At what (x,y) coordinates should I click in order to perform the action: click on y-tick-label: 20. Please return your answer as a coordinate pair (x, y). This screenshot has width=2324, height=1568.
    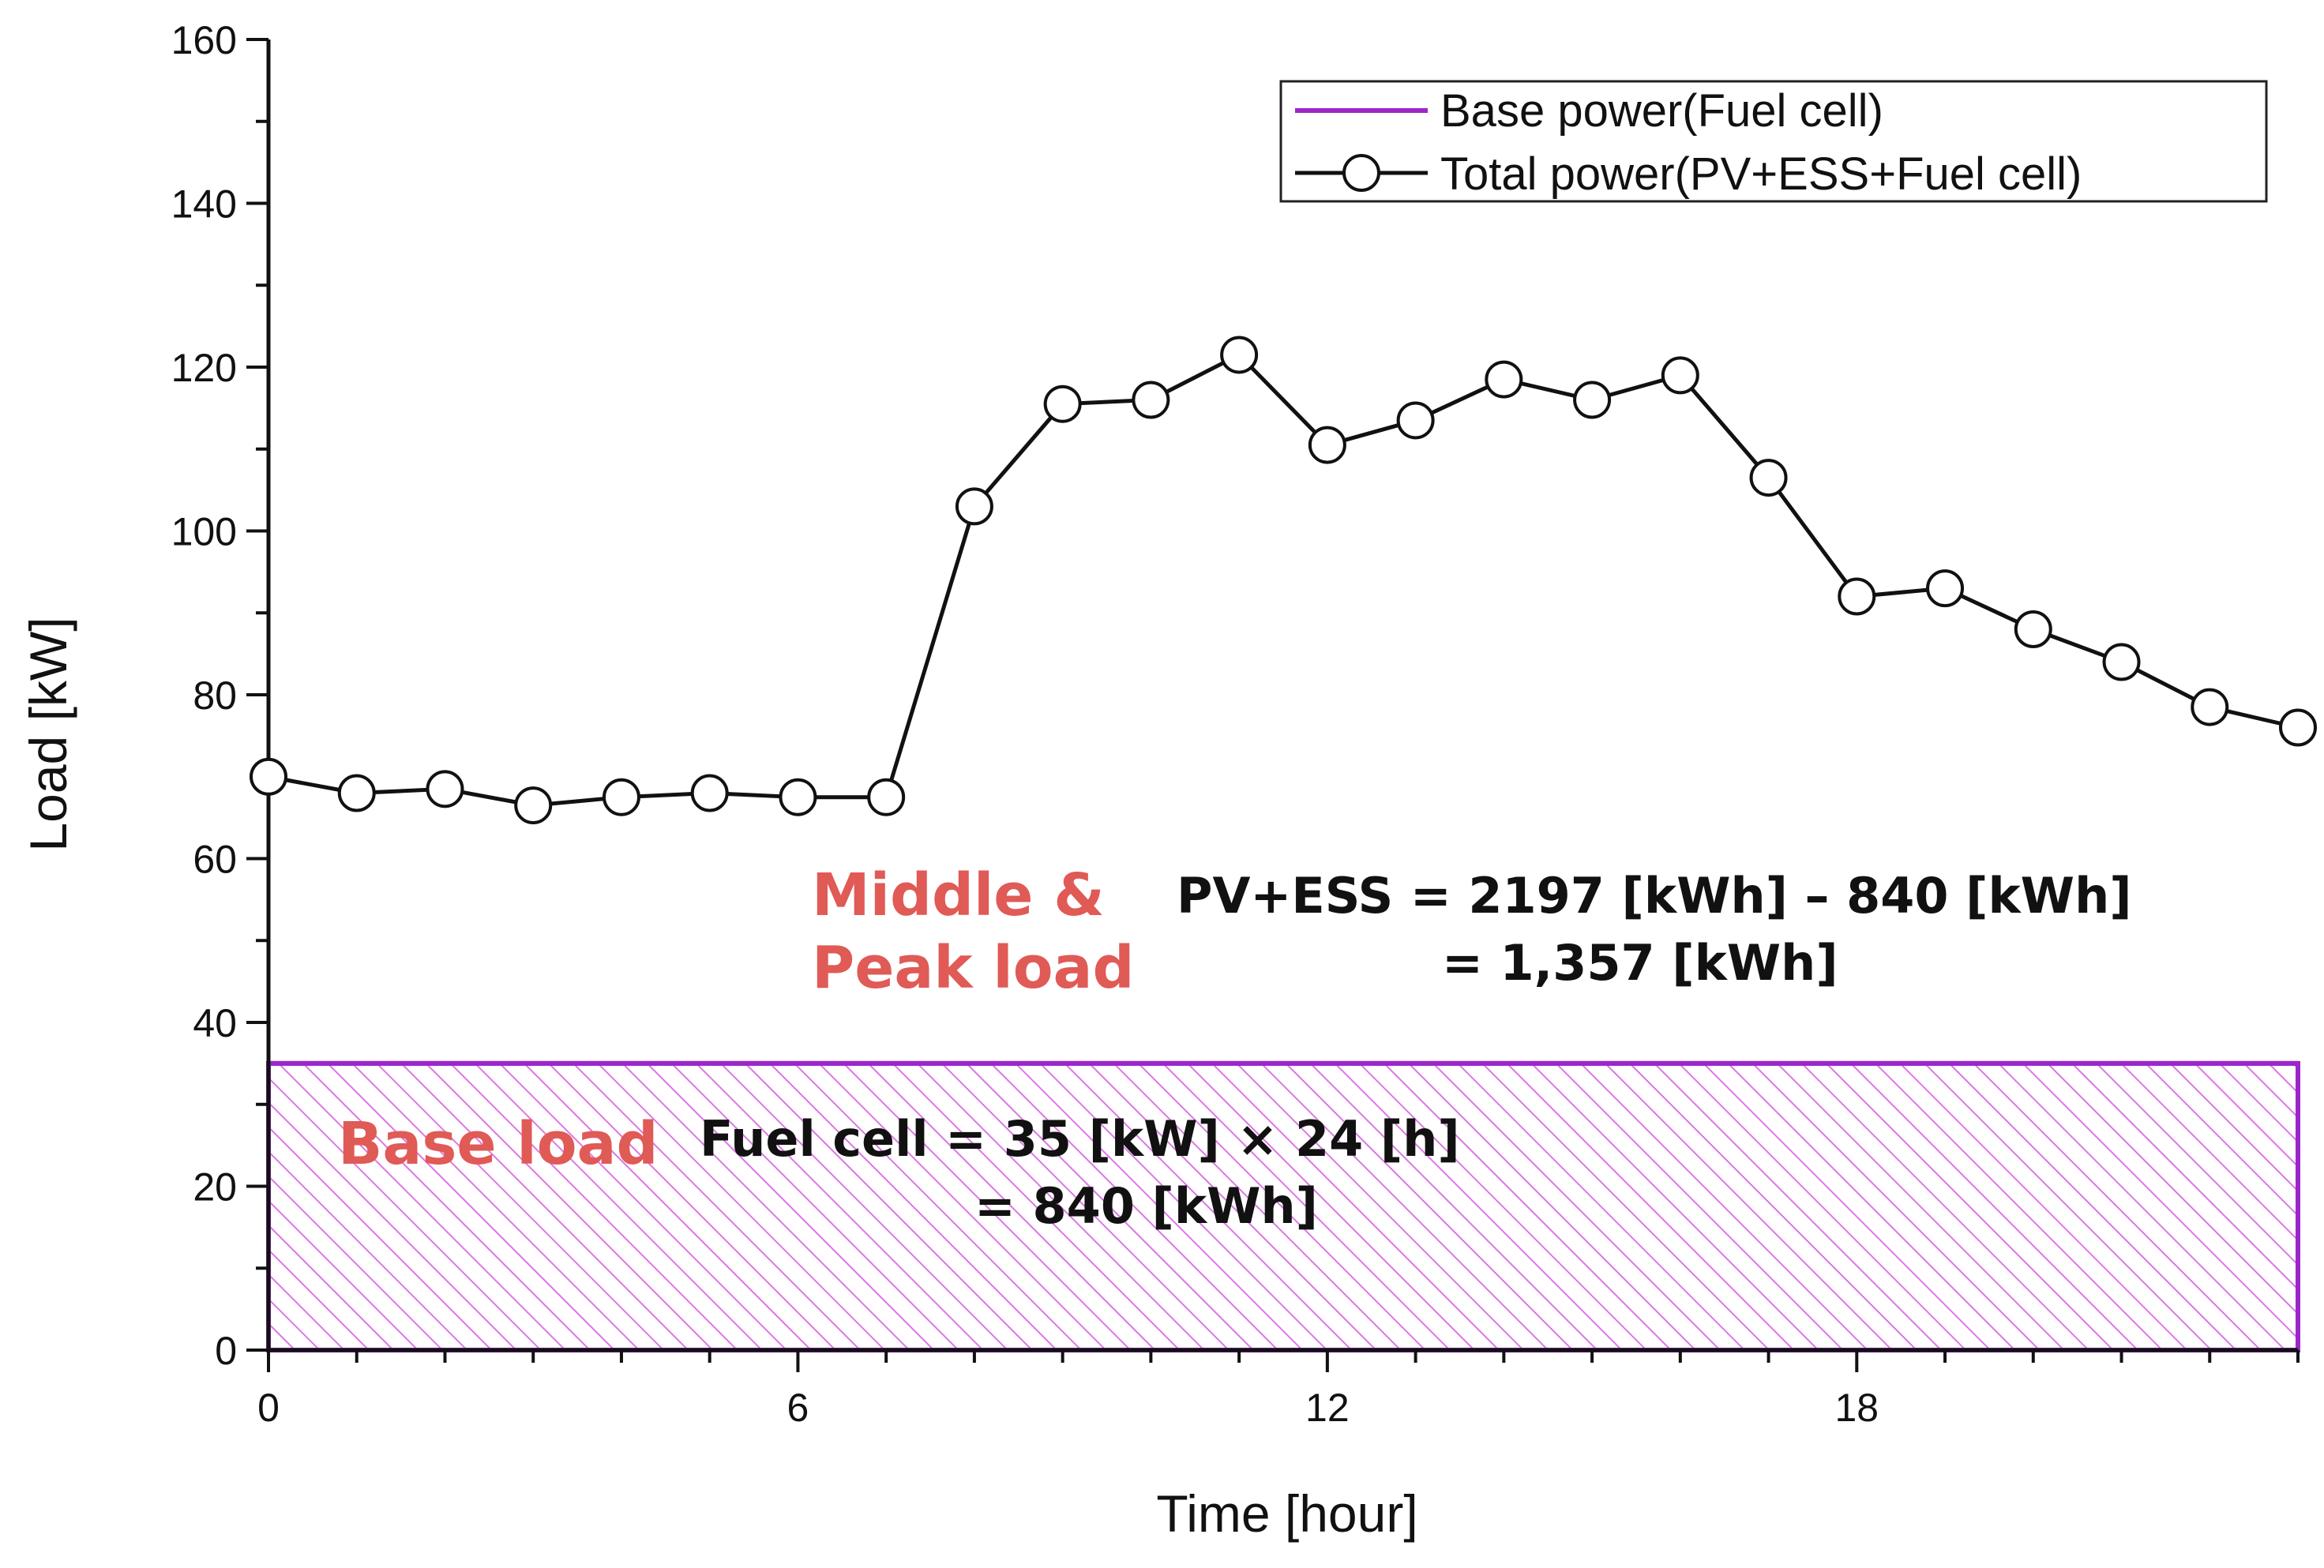
    Looking at the image, I should click on (215, 1187).